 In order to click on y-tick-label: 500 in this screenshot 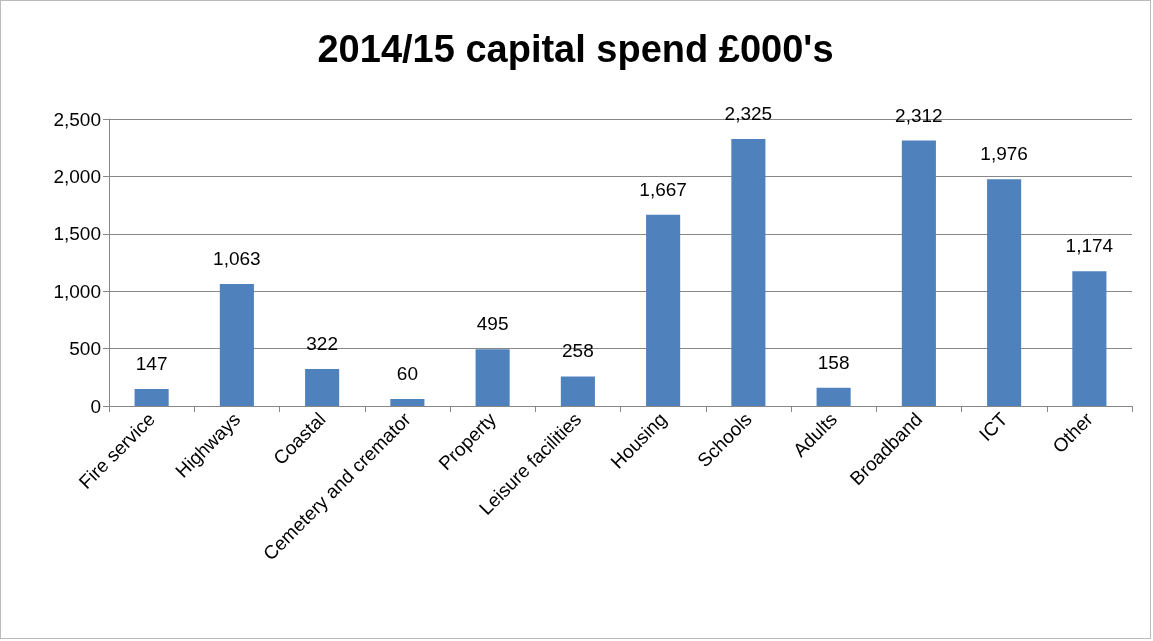, I will do `click(85, 349)`.